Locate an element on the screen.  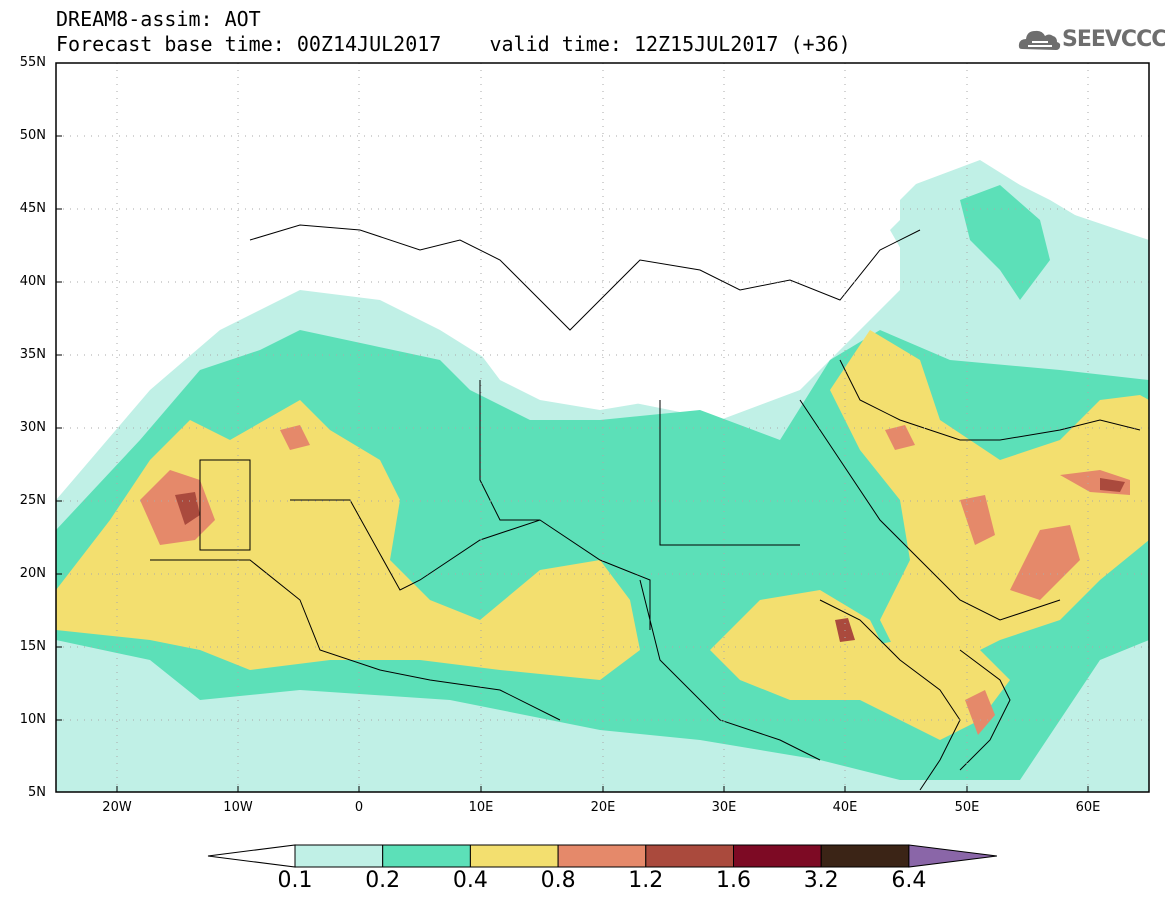
lat-label: 40N is located at coordinates (32, 281).